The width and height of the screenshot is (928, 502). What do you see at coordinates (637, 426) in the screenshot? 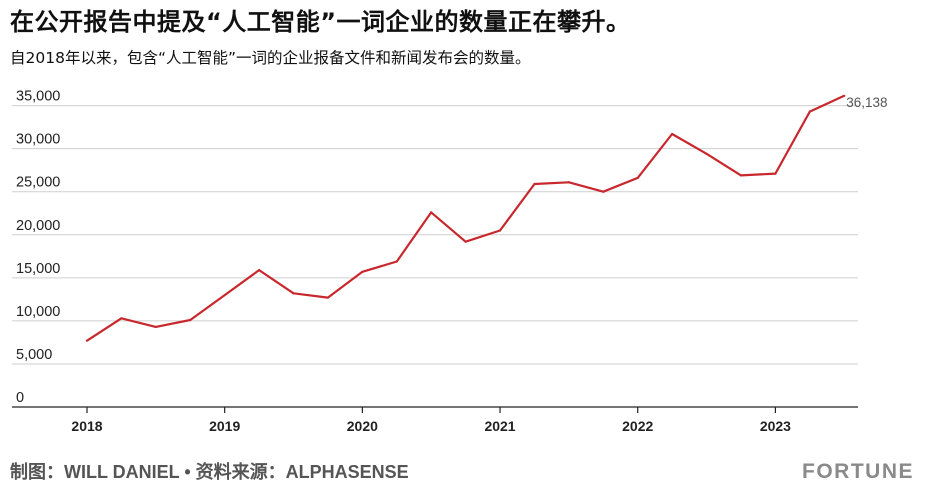
I see `x-tick-label: 2022` at bounding box center [637, 426].